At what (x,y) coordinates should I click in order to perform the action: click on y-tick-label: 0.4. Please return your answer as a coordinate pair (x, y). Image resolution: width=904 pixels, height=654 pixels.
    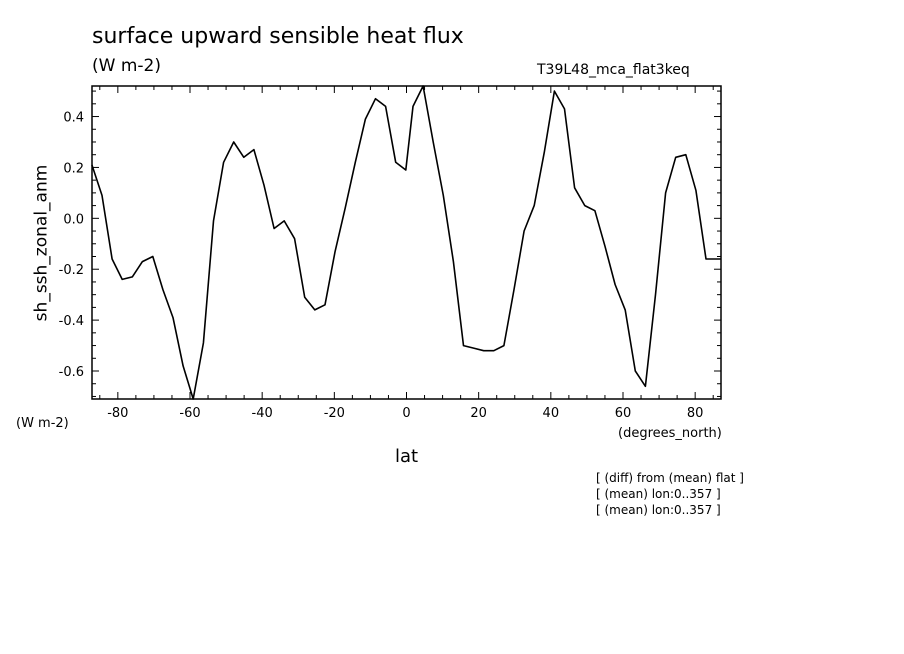
    Looking at the image, I should click on (73, 118).